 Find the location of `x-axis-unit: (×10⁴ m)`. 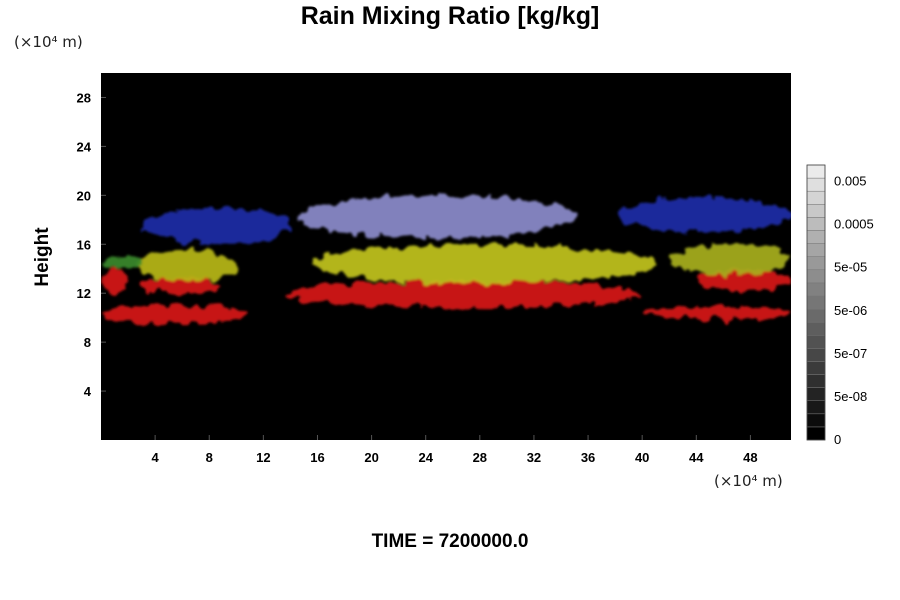

x-axis-unit: (×10⁴ m) is located at coordinates (748, 481).